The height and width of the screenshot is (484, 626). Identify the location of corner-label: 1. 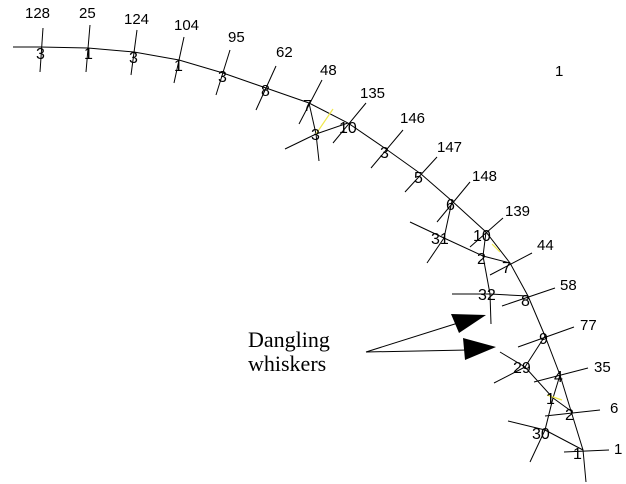
(559, 71).